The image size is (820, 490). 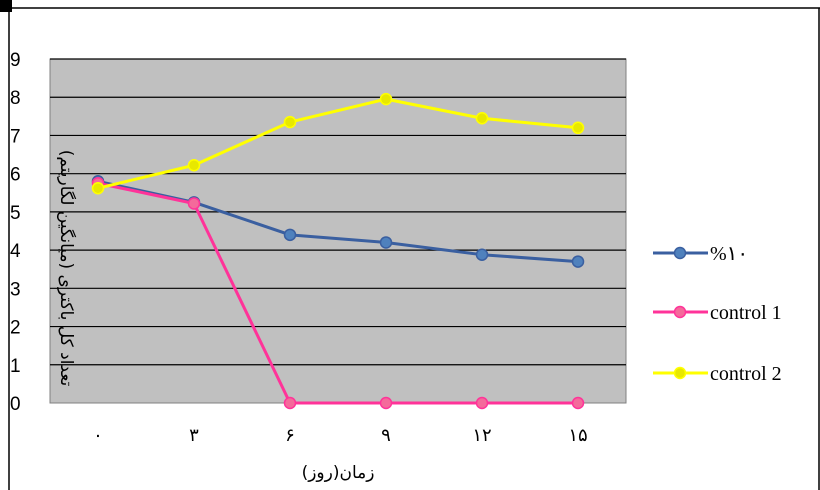 What do you see at coordinates (98, 435) in the screenshot?
I see `x-tick-label: ۰` at bounding box center [98, 435].